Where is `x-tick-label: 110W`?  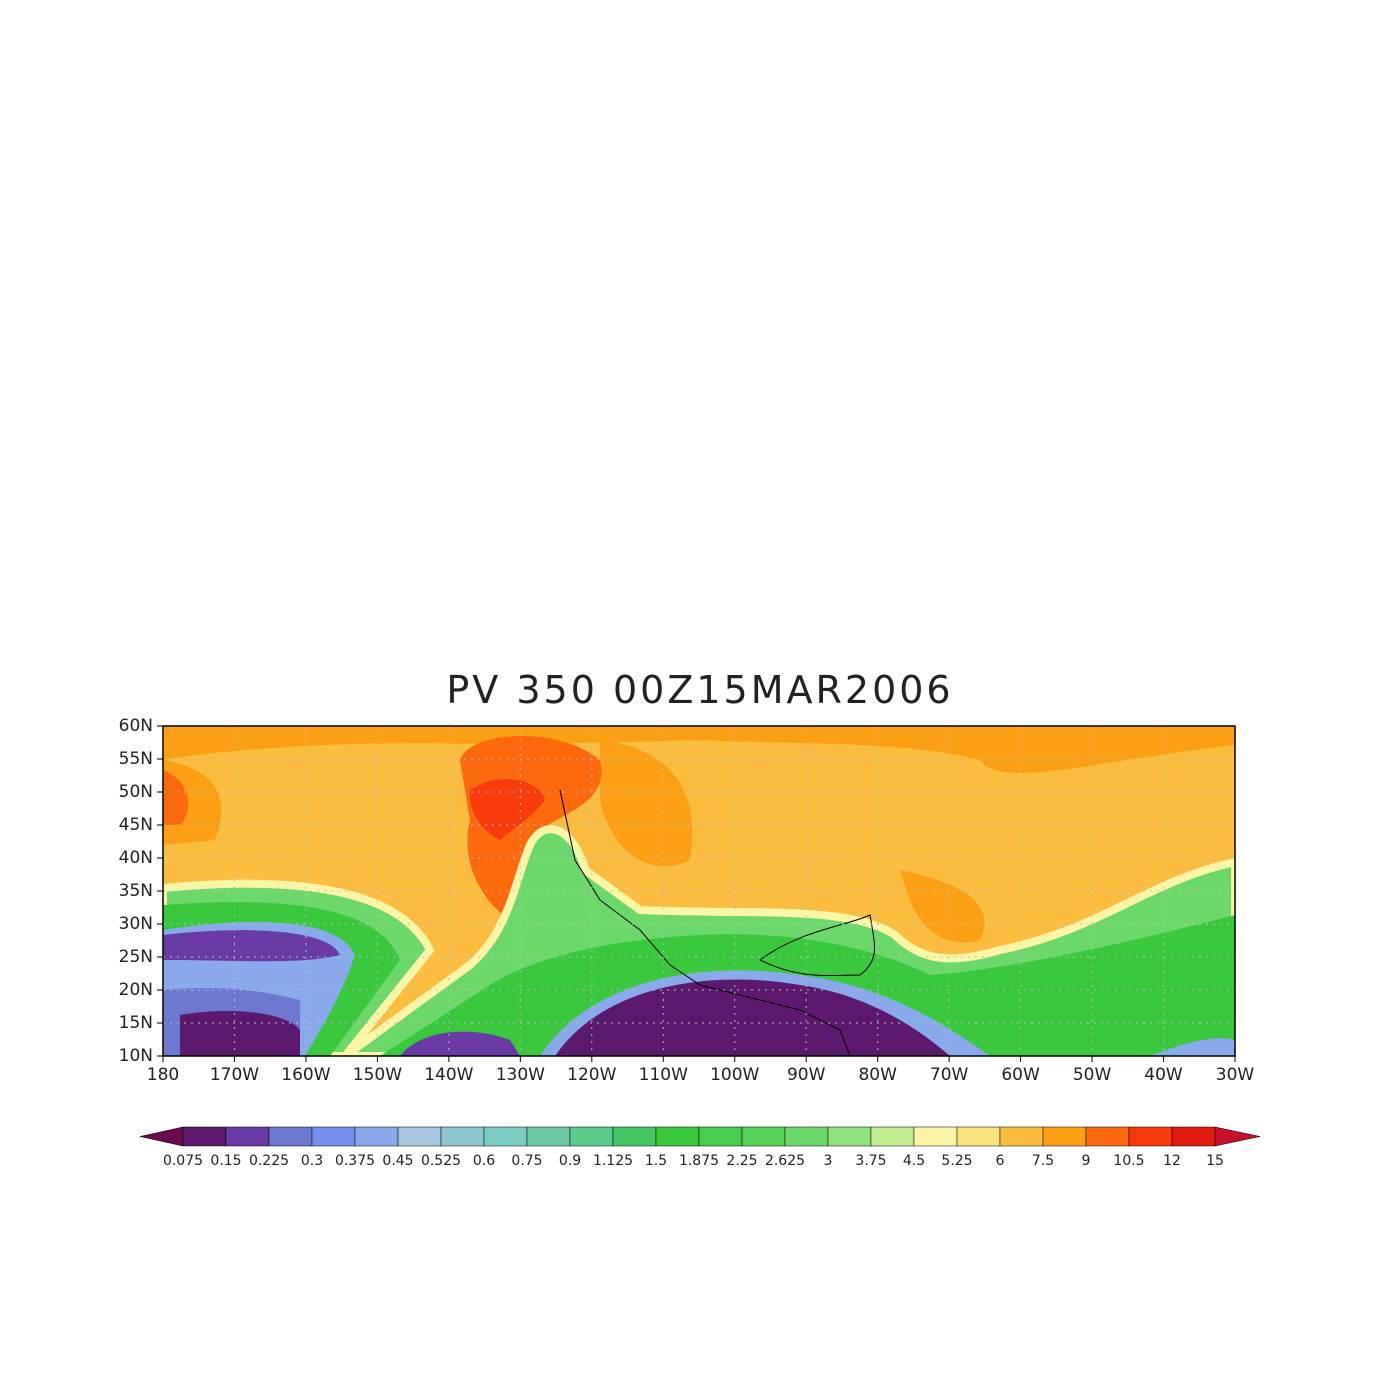
x-tick-label: 110W is located at coordinates (663, 1075).